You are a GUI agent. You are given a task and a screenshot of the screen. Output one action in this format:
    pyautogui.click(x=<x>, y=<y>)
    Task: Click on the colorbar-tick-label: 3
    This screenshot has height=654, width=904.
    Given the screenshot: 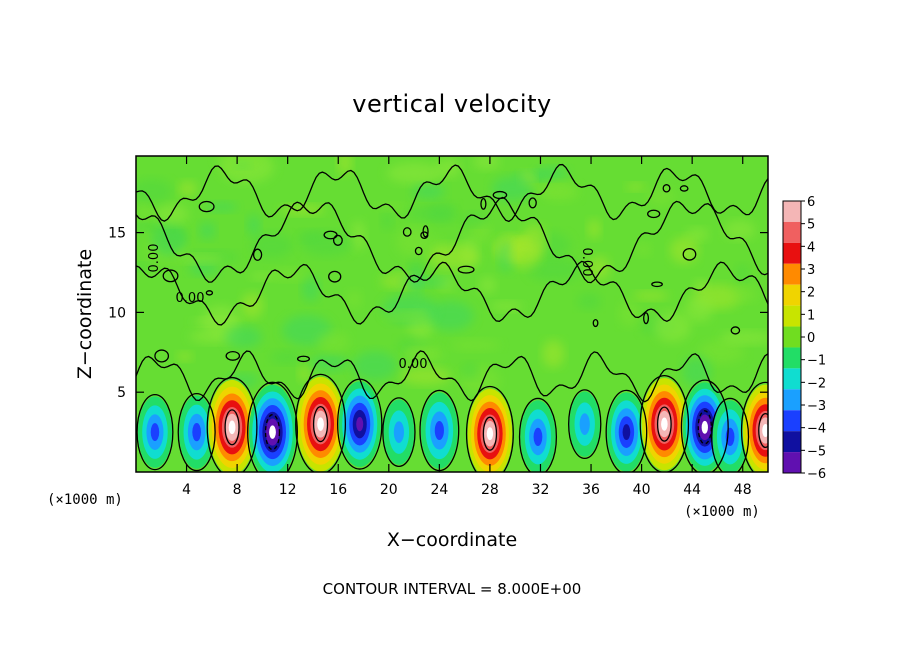 What is the action you would take?
    pyautogui.click(x=811, y=270)
    